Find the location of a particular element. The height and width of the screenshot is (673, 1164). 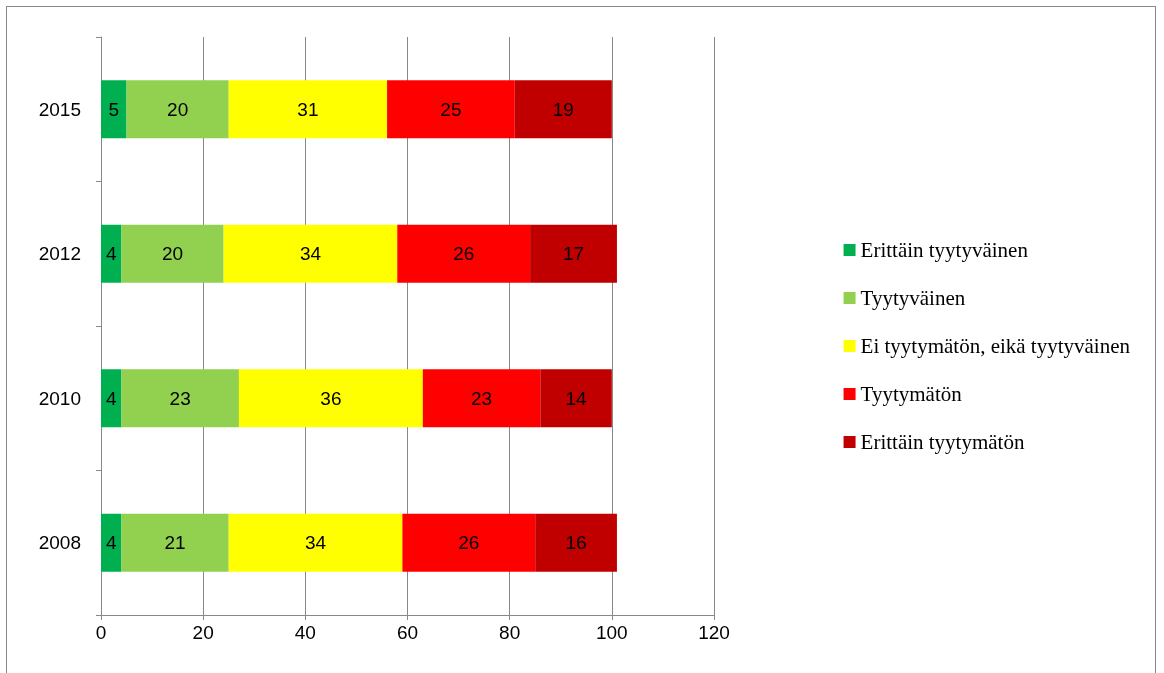

data-label: 16 is located at coordinates (576, 543).